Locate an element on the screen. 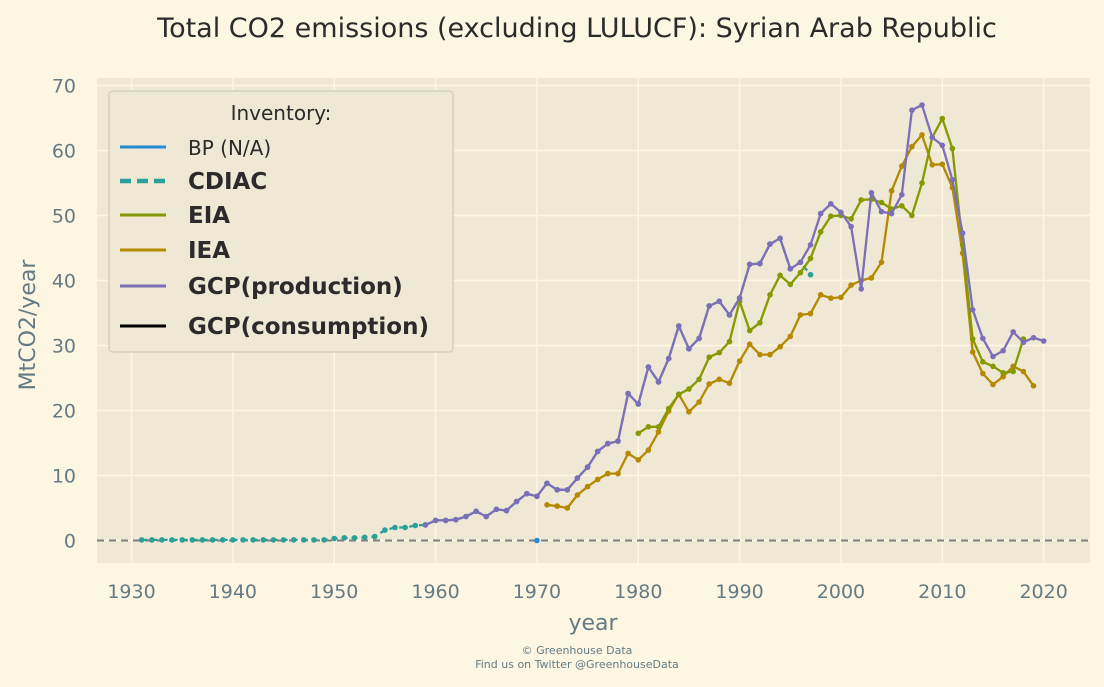 This screenshot has width=1104, height=687. x-tick-label: 2000 is located at coordinates (841, 592).